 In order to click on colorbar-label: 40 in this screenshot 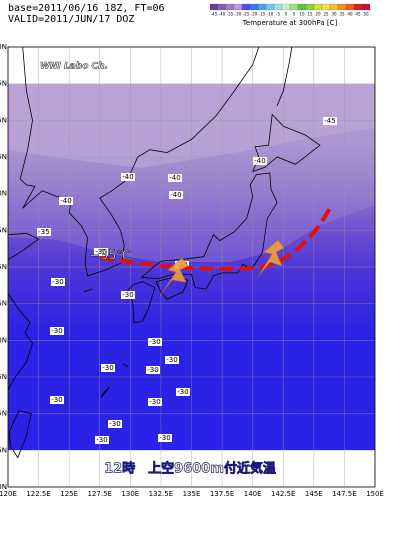, I will do `click(350, 14)`.